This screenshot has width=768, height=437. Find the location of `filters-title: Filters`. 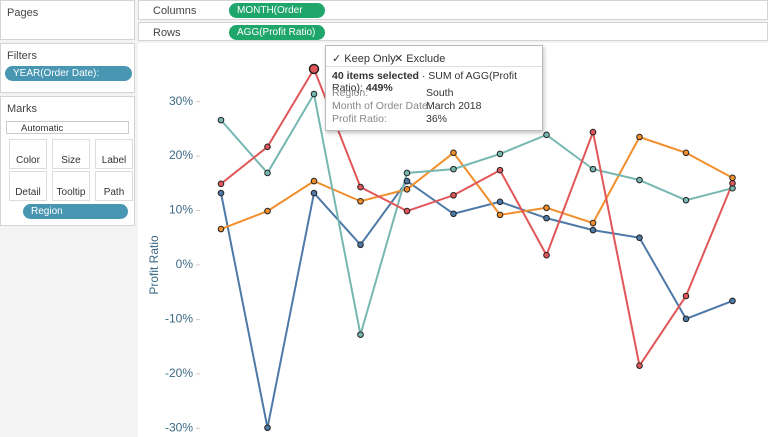

filters-title: Filters is located at coordinates (22, 56).